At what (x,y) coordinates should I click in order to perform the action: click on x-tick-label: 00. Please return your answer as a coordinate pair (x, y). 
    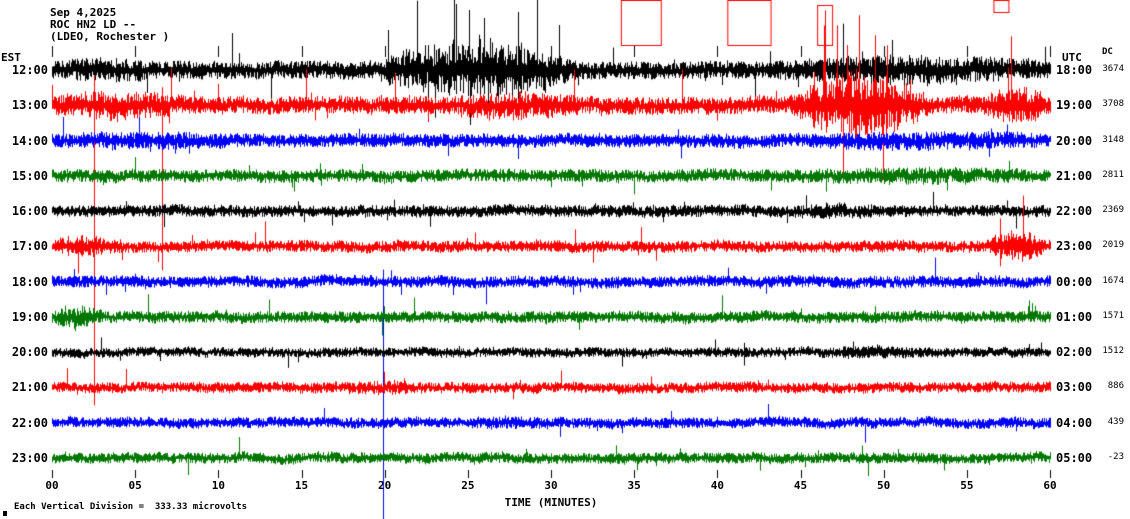
    Looking at the image, I should click on (52, 485).